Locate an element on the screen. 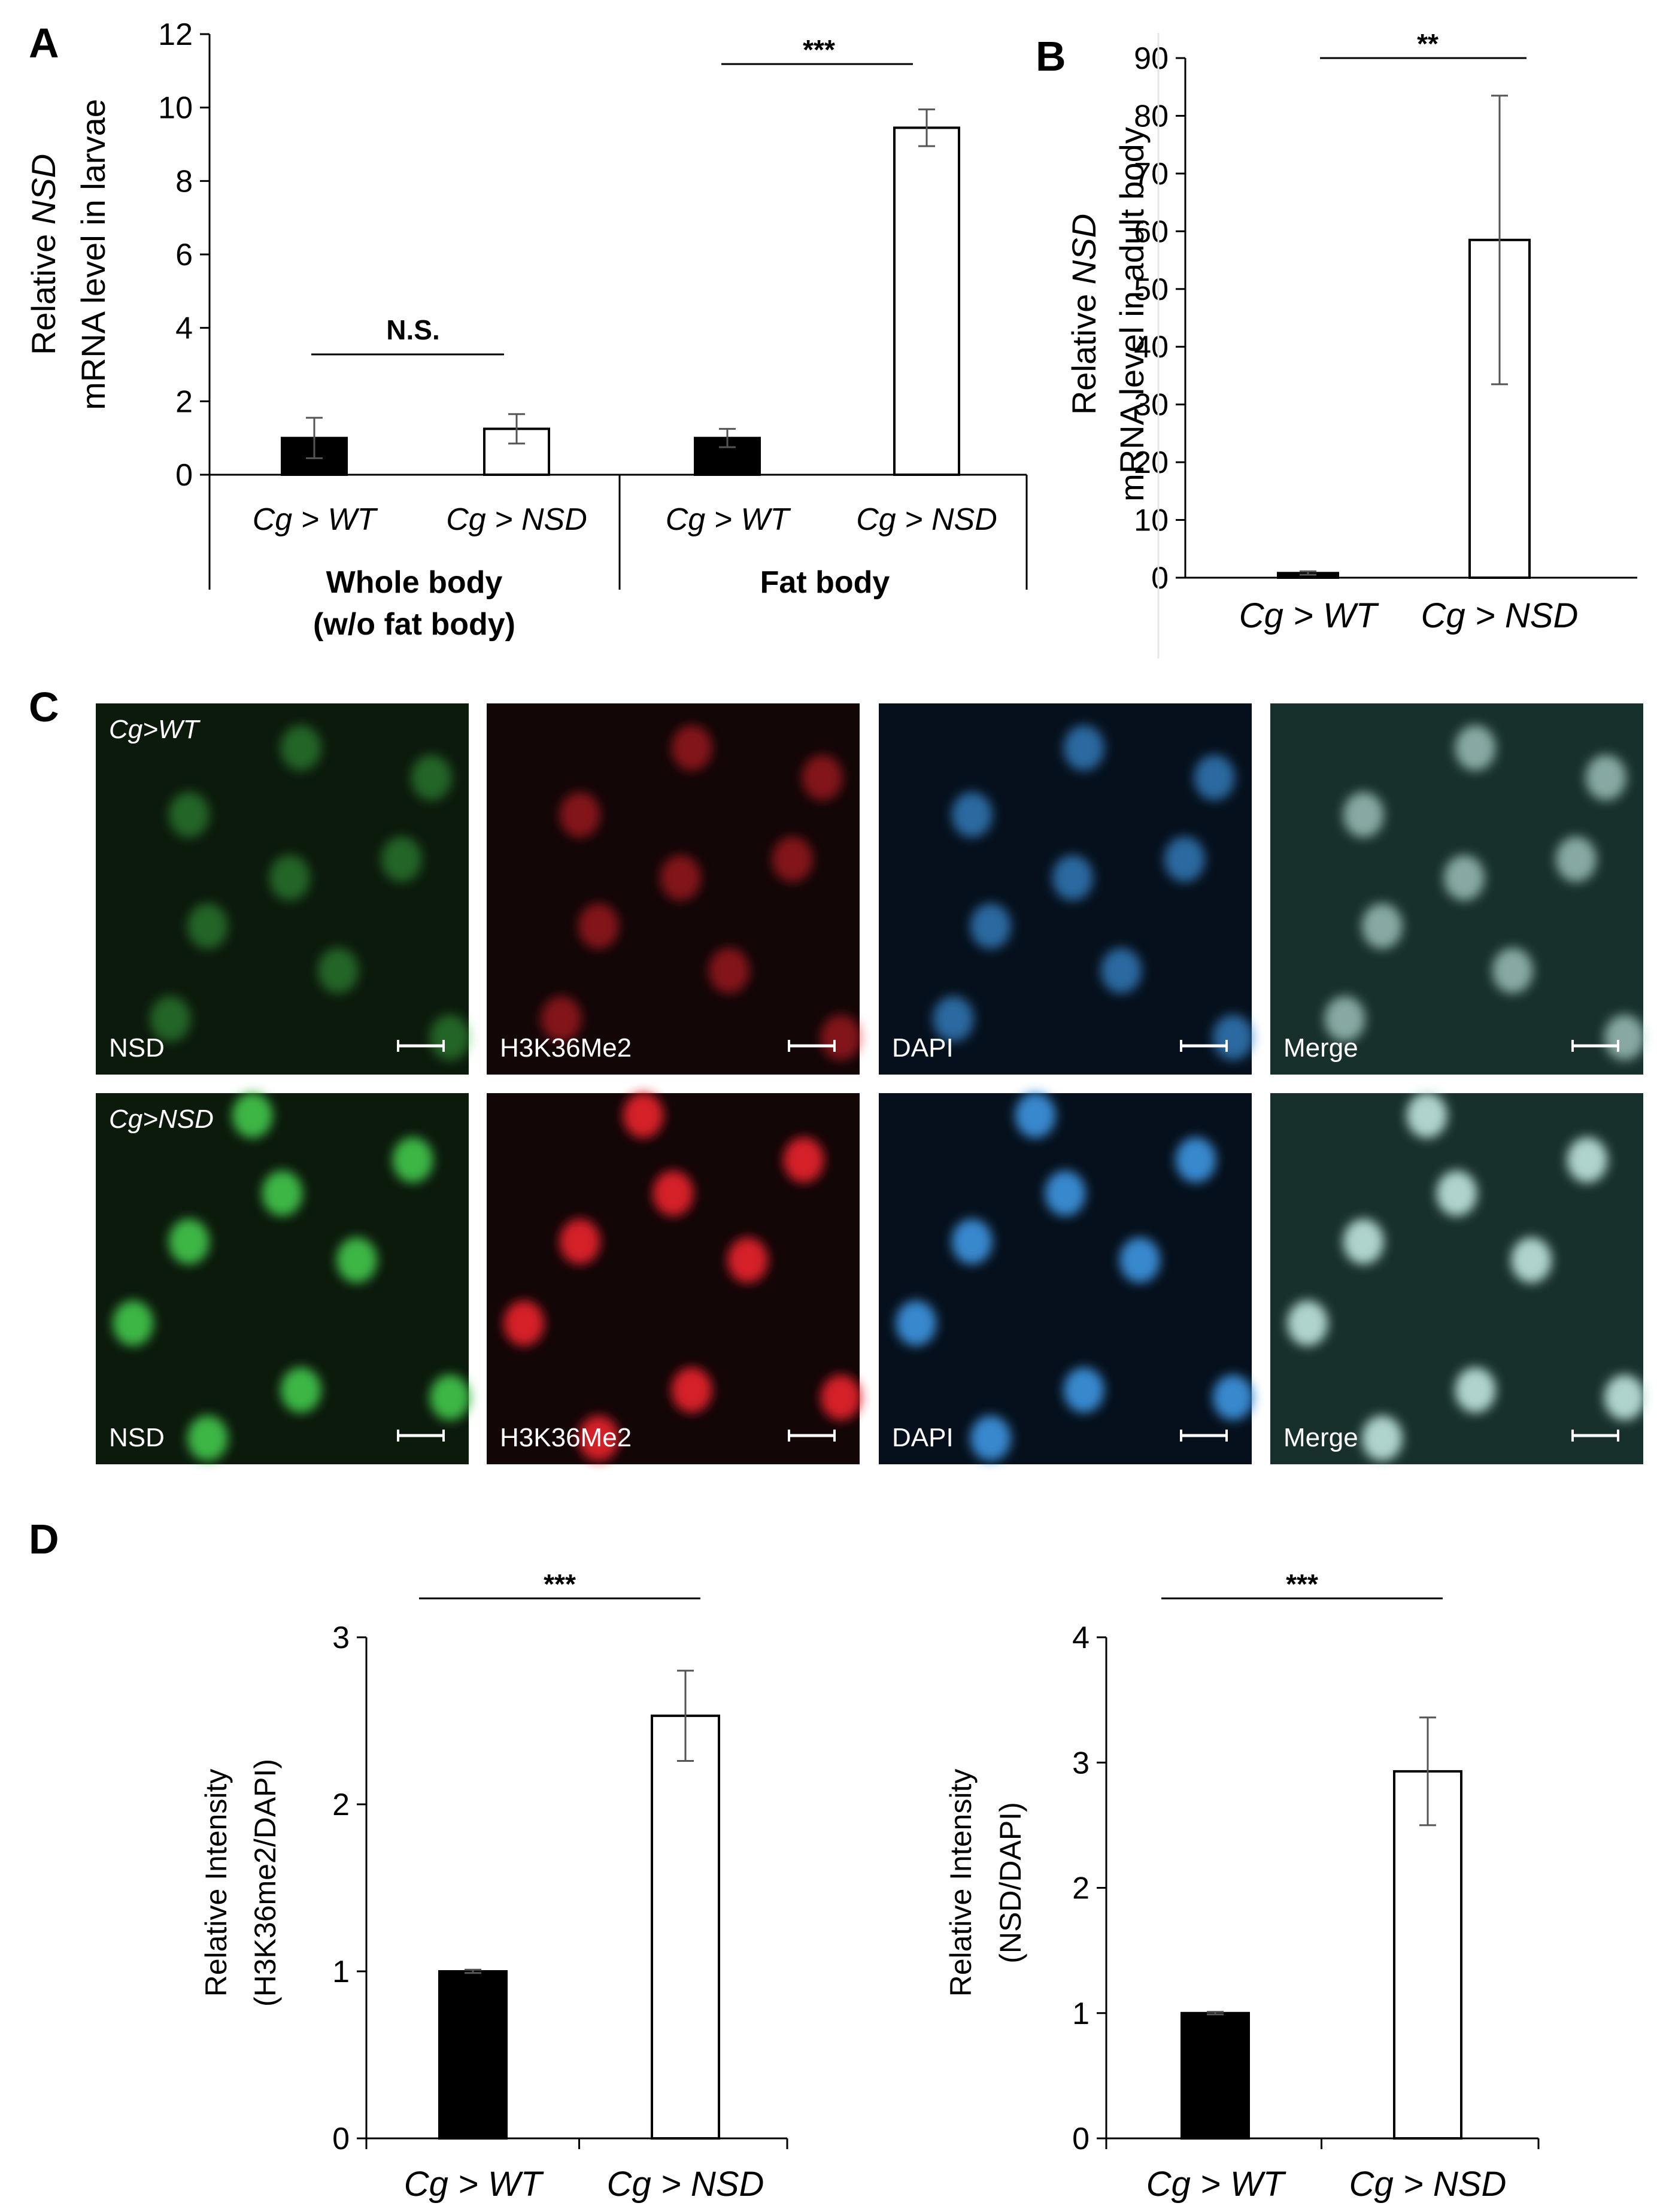  channel-label: DAPI is located at coordinates (923, 1048).